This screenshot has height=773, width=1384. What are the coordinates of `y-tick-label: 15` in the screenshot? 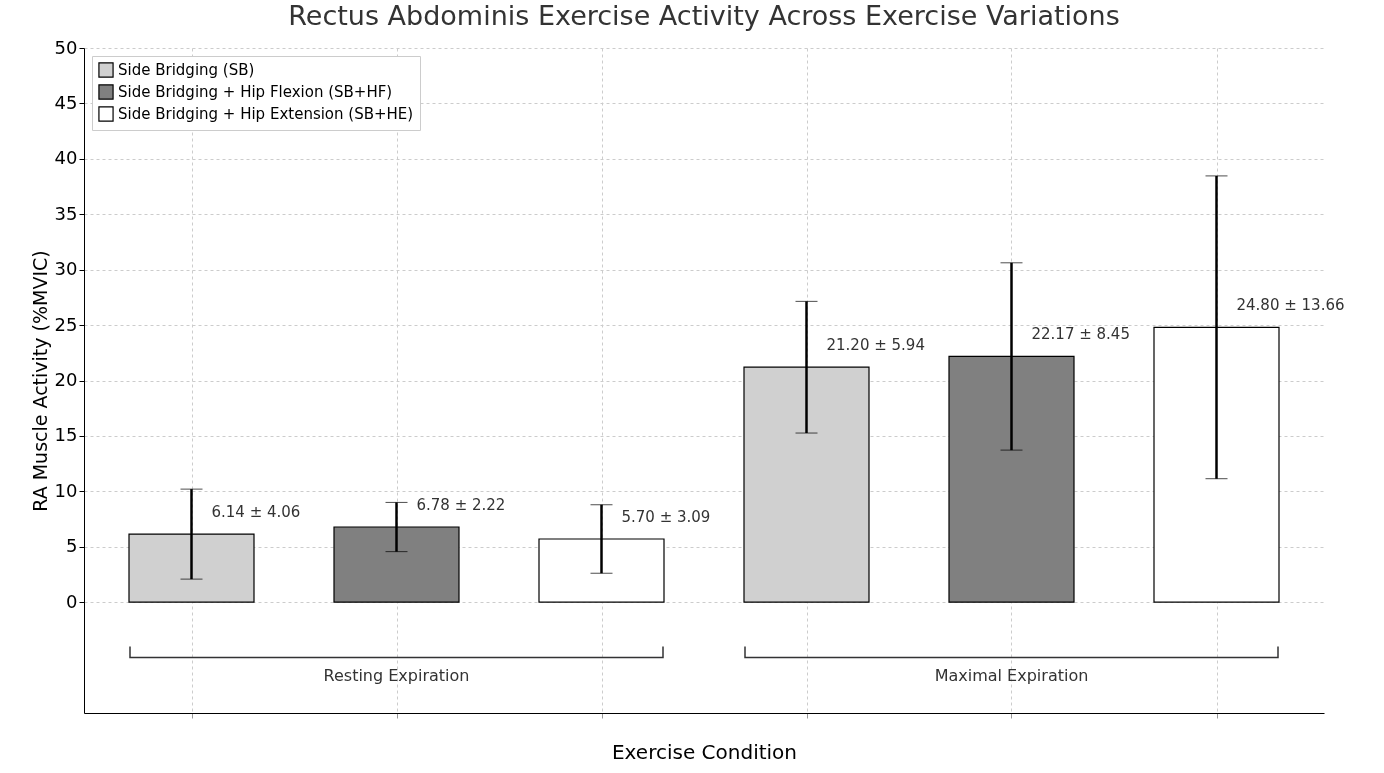 It's located at (66, 435).